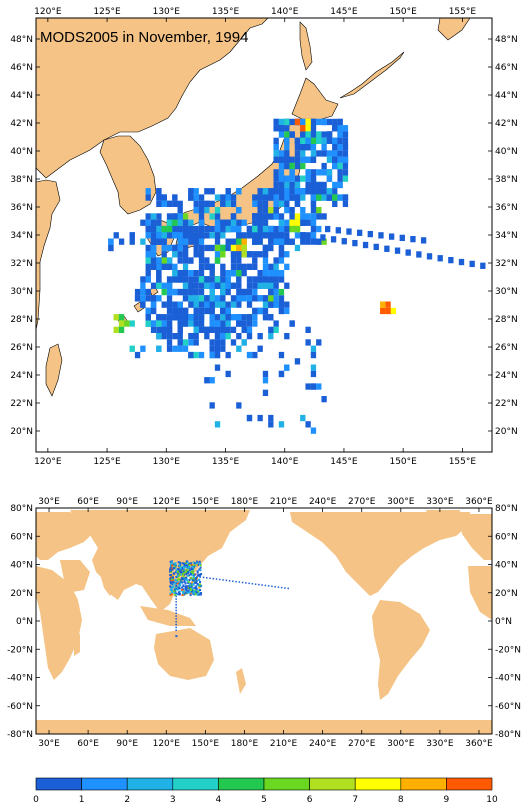  What do you see at coordinates (506, 68) in the screenshot?
I see `lat-tick-label-right: 46°N` at bounding box center [506, 68].